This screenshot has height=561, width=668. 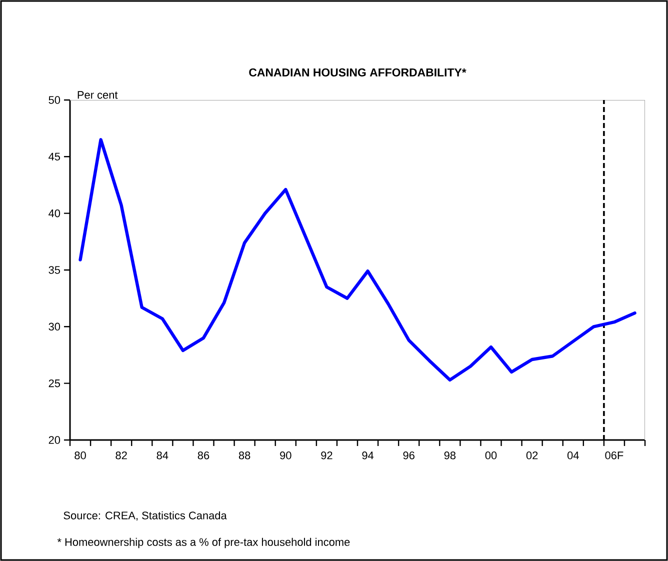 What do you see at coordinates (98, 95) in the screenshot?
I see `y-axis-title: Per cent` at bounding box center [98, 95].